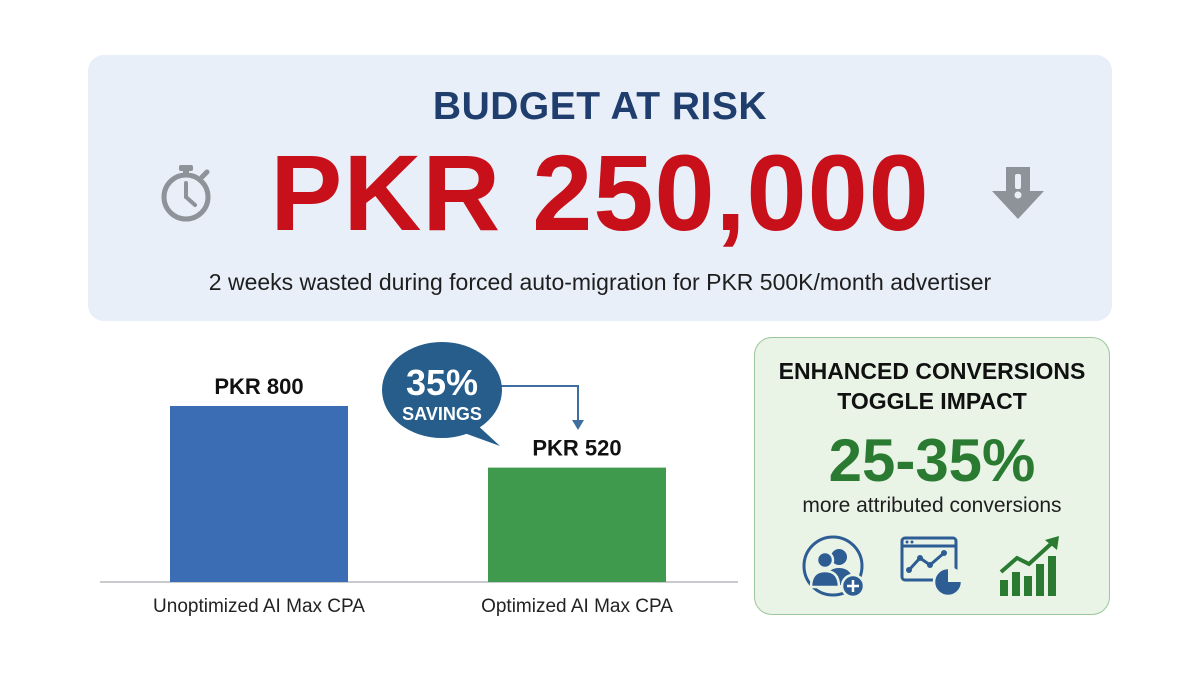  What do you see at coordinates (600, 106) in the screenshot?
I see `banner-title: BUDGET AT RISK` at bounding box center [600, 106].